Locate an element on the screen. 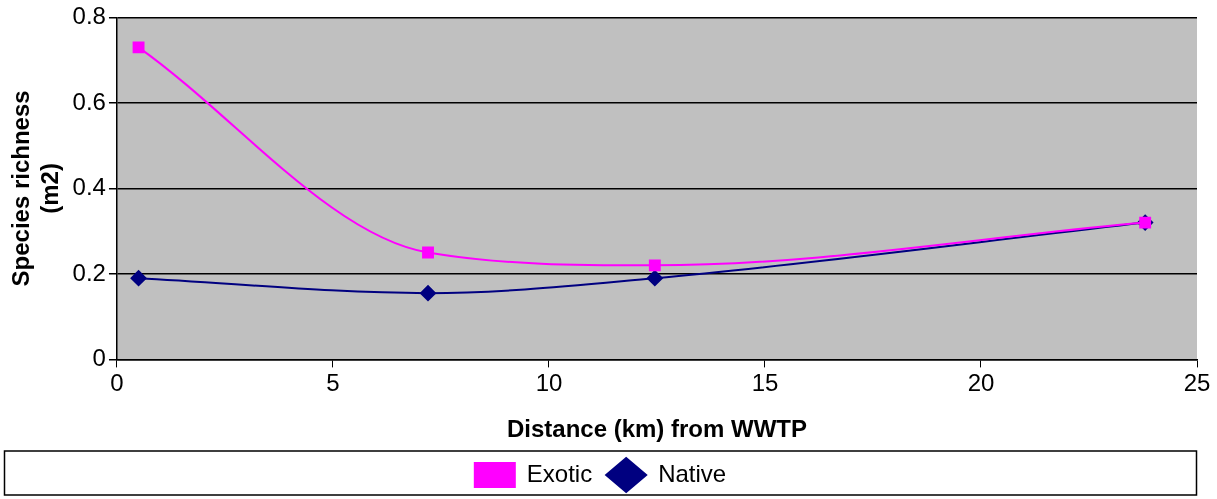 Image resolution: width=1217 pixels, height=499 pixels. x-tick-label: 10 is located at coordinates (549, 383).